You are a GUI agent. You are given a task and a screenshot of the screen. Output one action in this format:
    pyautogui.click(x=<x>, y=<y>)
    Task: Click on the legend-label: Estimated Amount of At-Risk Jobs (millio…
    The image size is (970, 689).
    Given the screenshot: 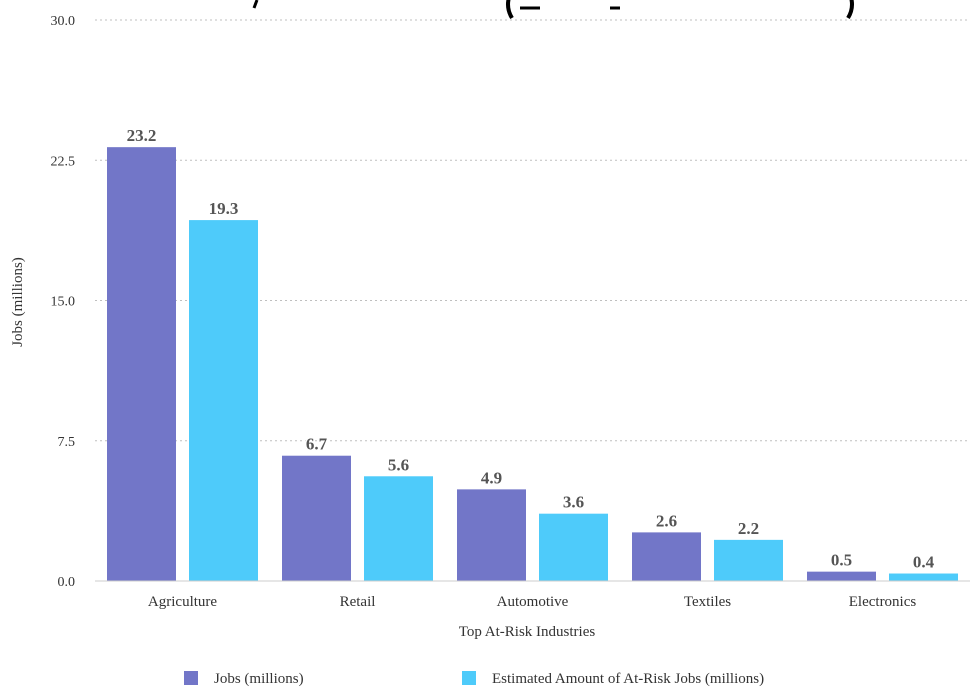 What is the action you would take?
    pyautogui.click(x=628, y=679)
    